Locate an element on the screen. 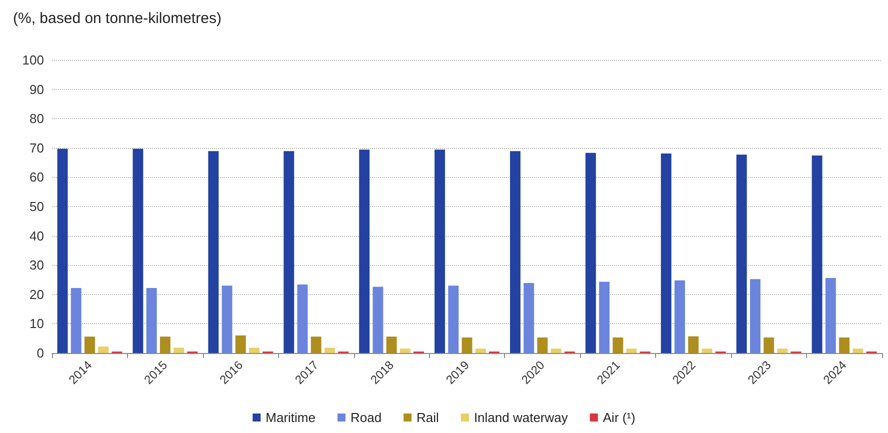 This screenshot has width=888, height=433. y-tick-label: 60 is located at coordinates (37, 177).